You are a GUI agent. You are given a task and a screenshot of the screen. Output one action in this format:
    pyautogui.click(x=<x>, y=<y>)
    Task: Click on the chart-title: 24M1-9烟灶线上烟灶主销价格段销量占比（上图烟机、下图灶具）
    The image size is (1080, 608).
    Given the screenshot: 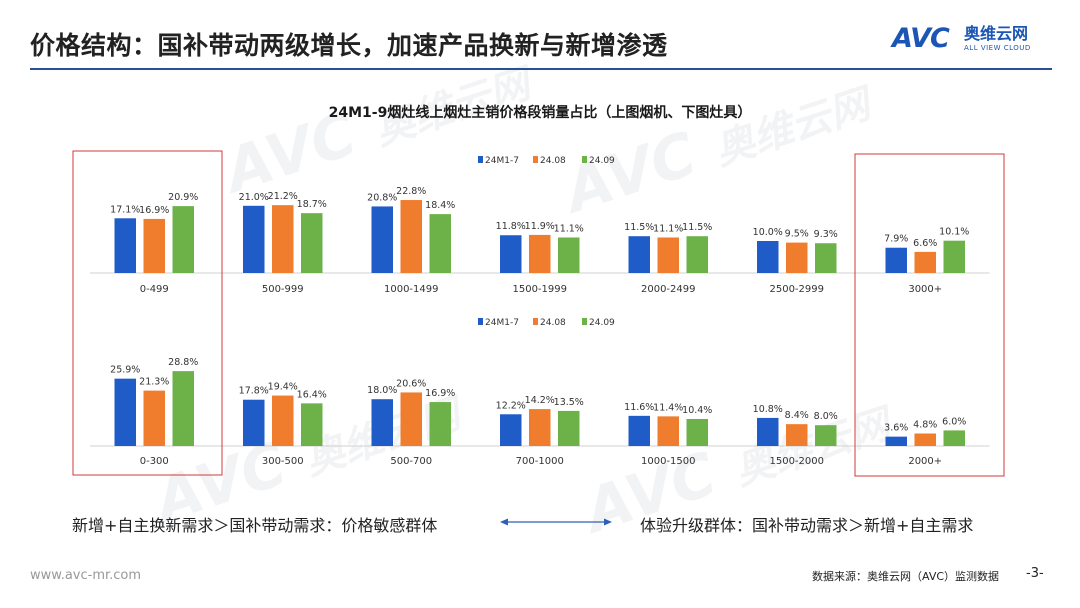 What is the action you would take?
    pyautogui.click(x=540, y=112)
    